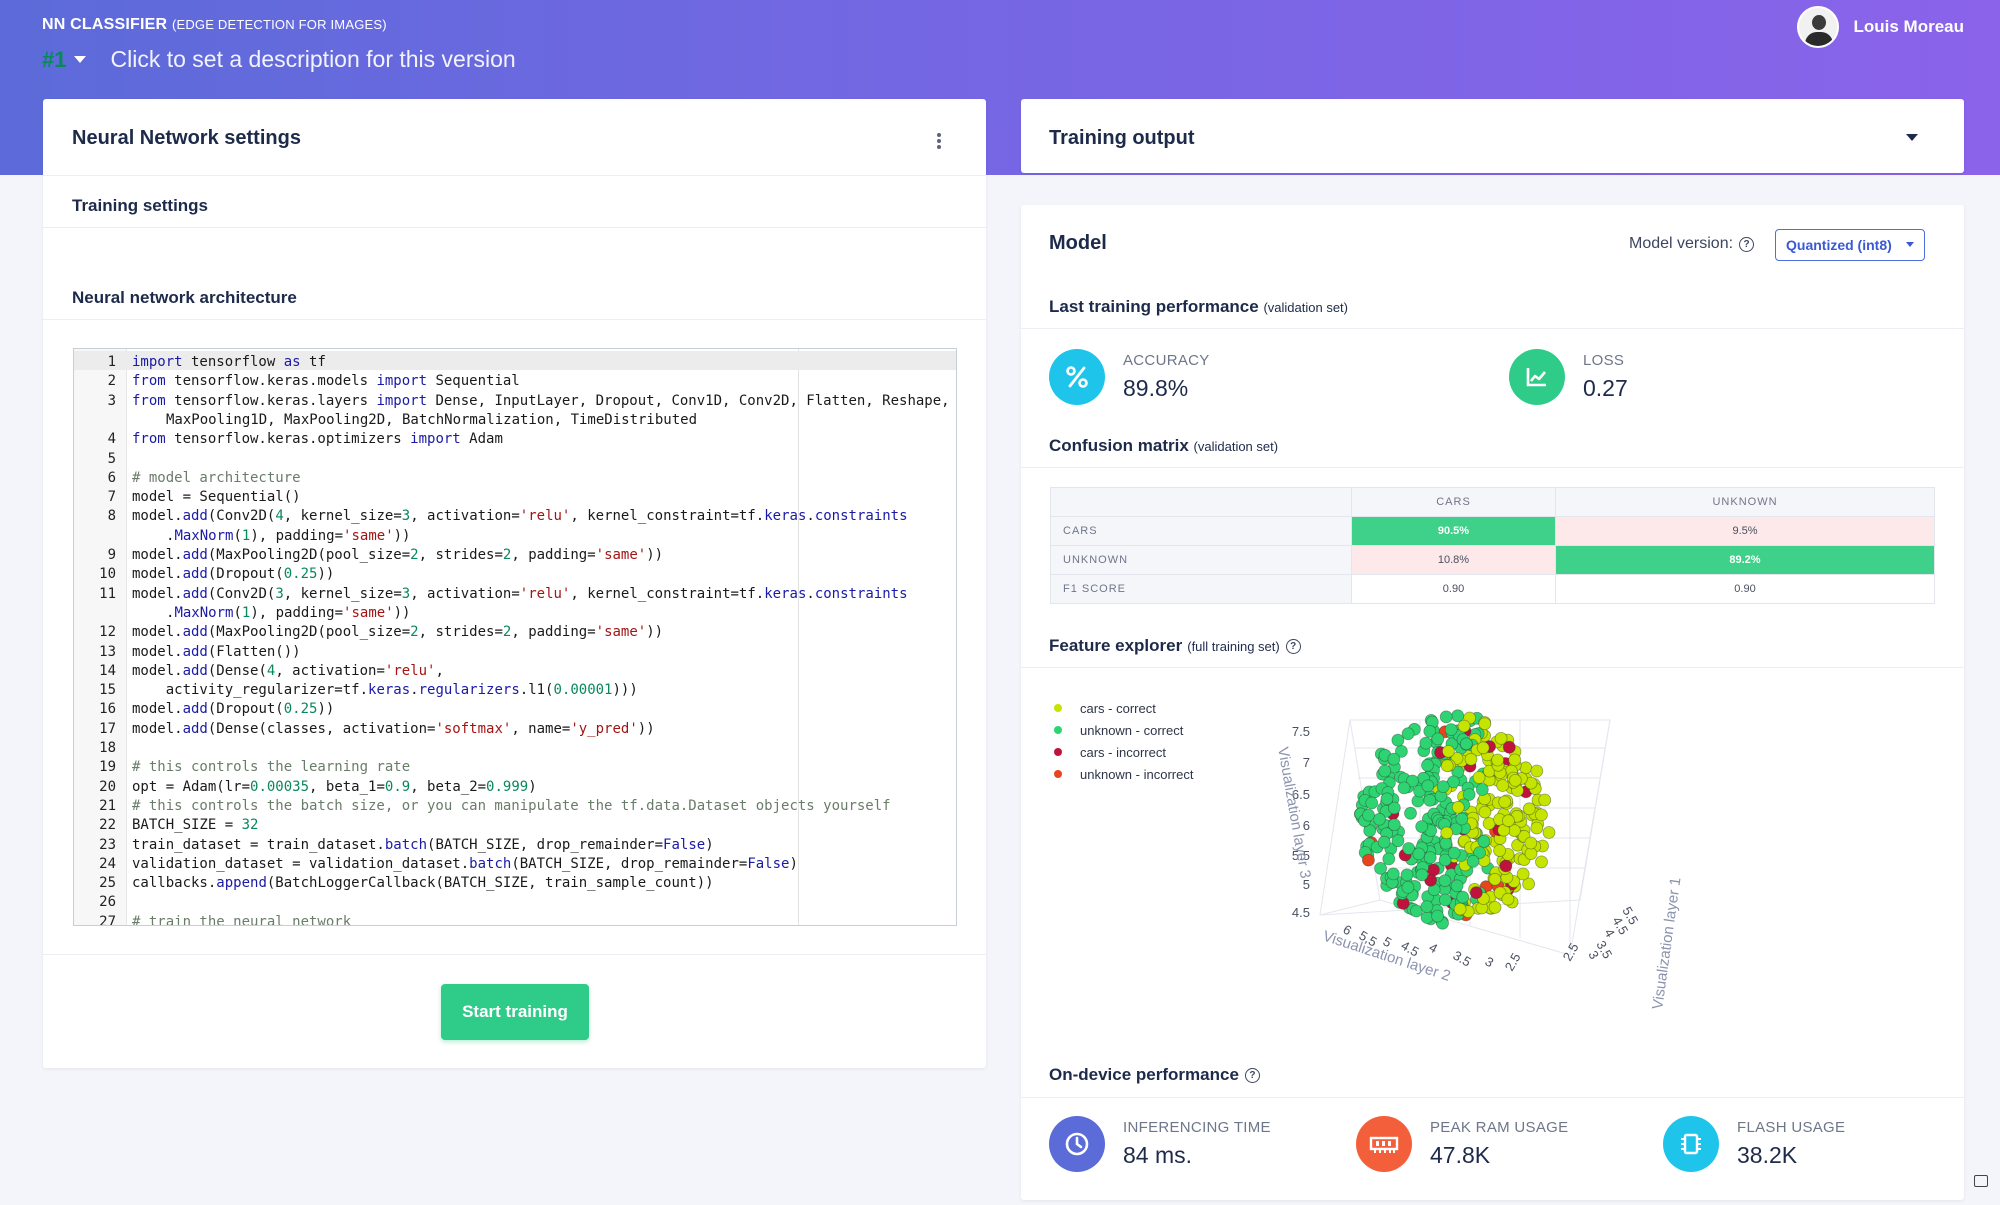 The height and width of the screenshot is (1205, 2000). Describe the element at coordinates (1123, 752) in the screenshot. I see `legend-item: cars - incorrect` at that location.